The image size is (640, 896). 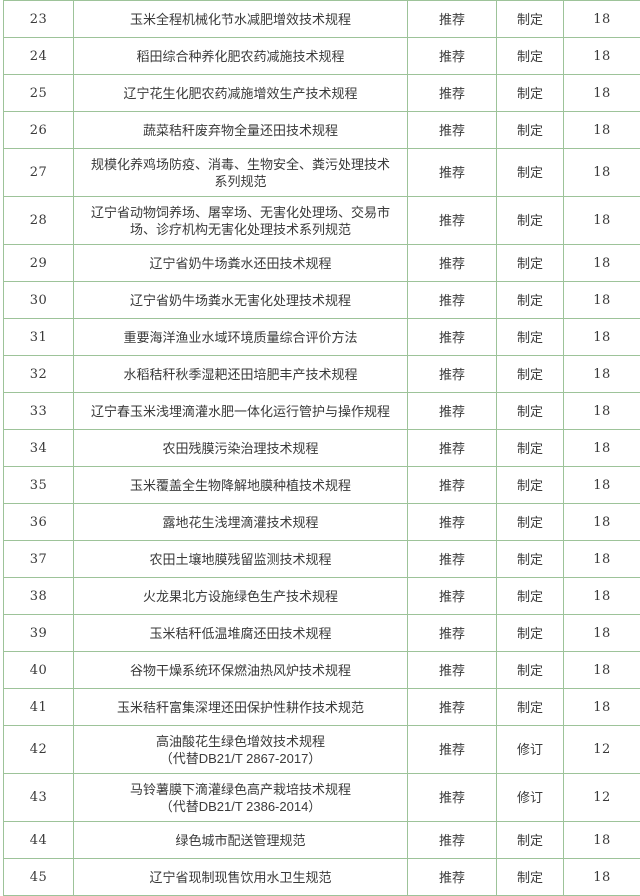 What do you see at coordinates (38, 411) in the screenshot?
I see `row-index-cell: 33` at bounding box center [38, 411].